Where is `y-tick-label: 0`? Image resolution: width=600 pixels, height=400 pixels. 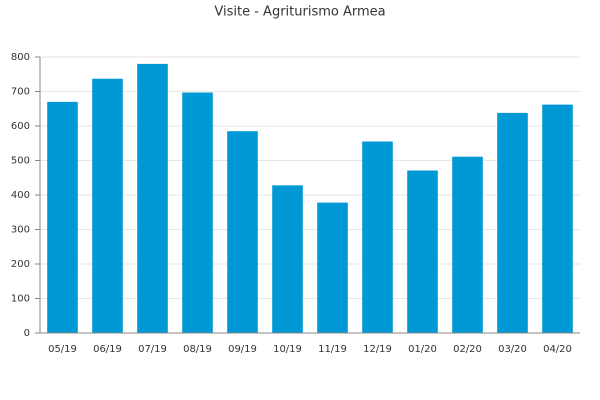 y-tick-label: 0 is located at coordinates (27, 333).